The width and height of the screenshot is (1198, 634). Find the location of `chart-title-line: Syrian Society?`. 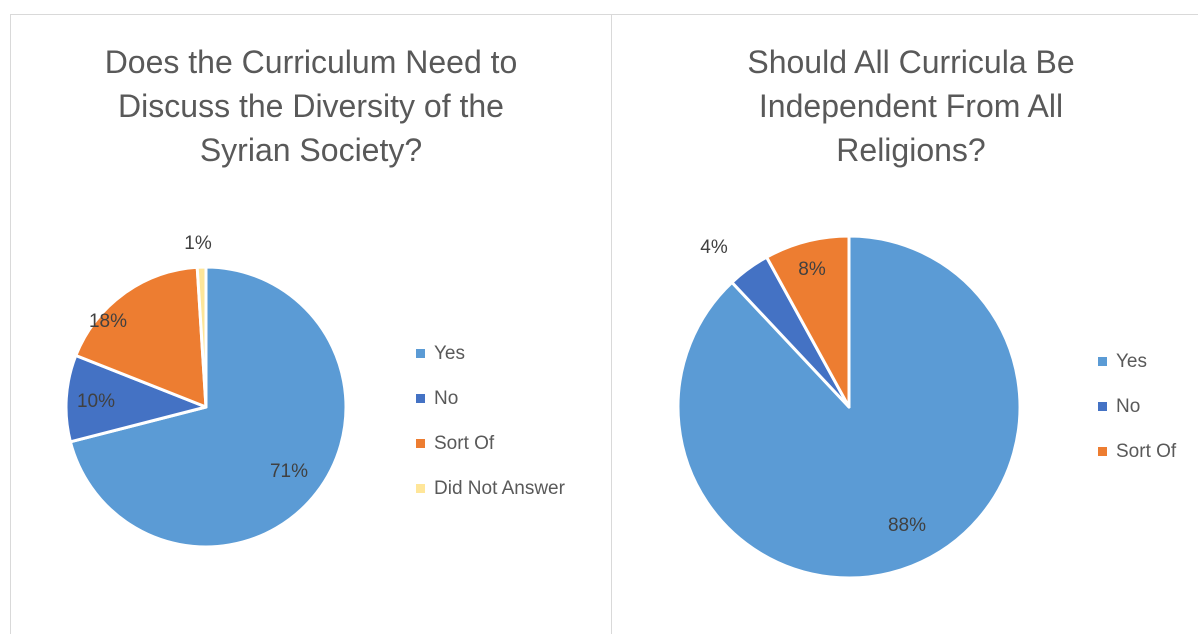

chart-title-line: Syrian Society? is located at coordinates (311, 150).